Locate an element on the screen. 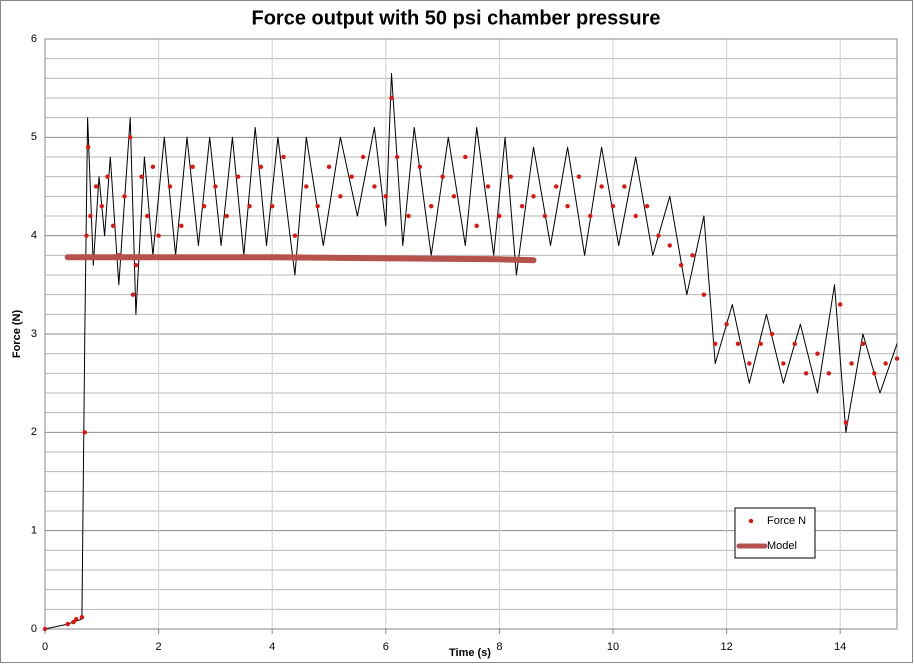 The height and width of the screenshot is (664, 914). x-tick-label: 4 is located at coordinates (272, 647).